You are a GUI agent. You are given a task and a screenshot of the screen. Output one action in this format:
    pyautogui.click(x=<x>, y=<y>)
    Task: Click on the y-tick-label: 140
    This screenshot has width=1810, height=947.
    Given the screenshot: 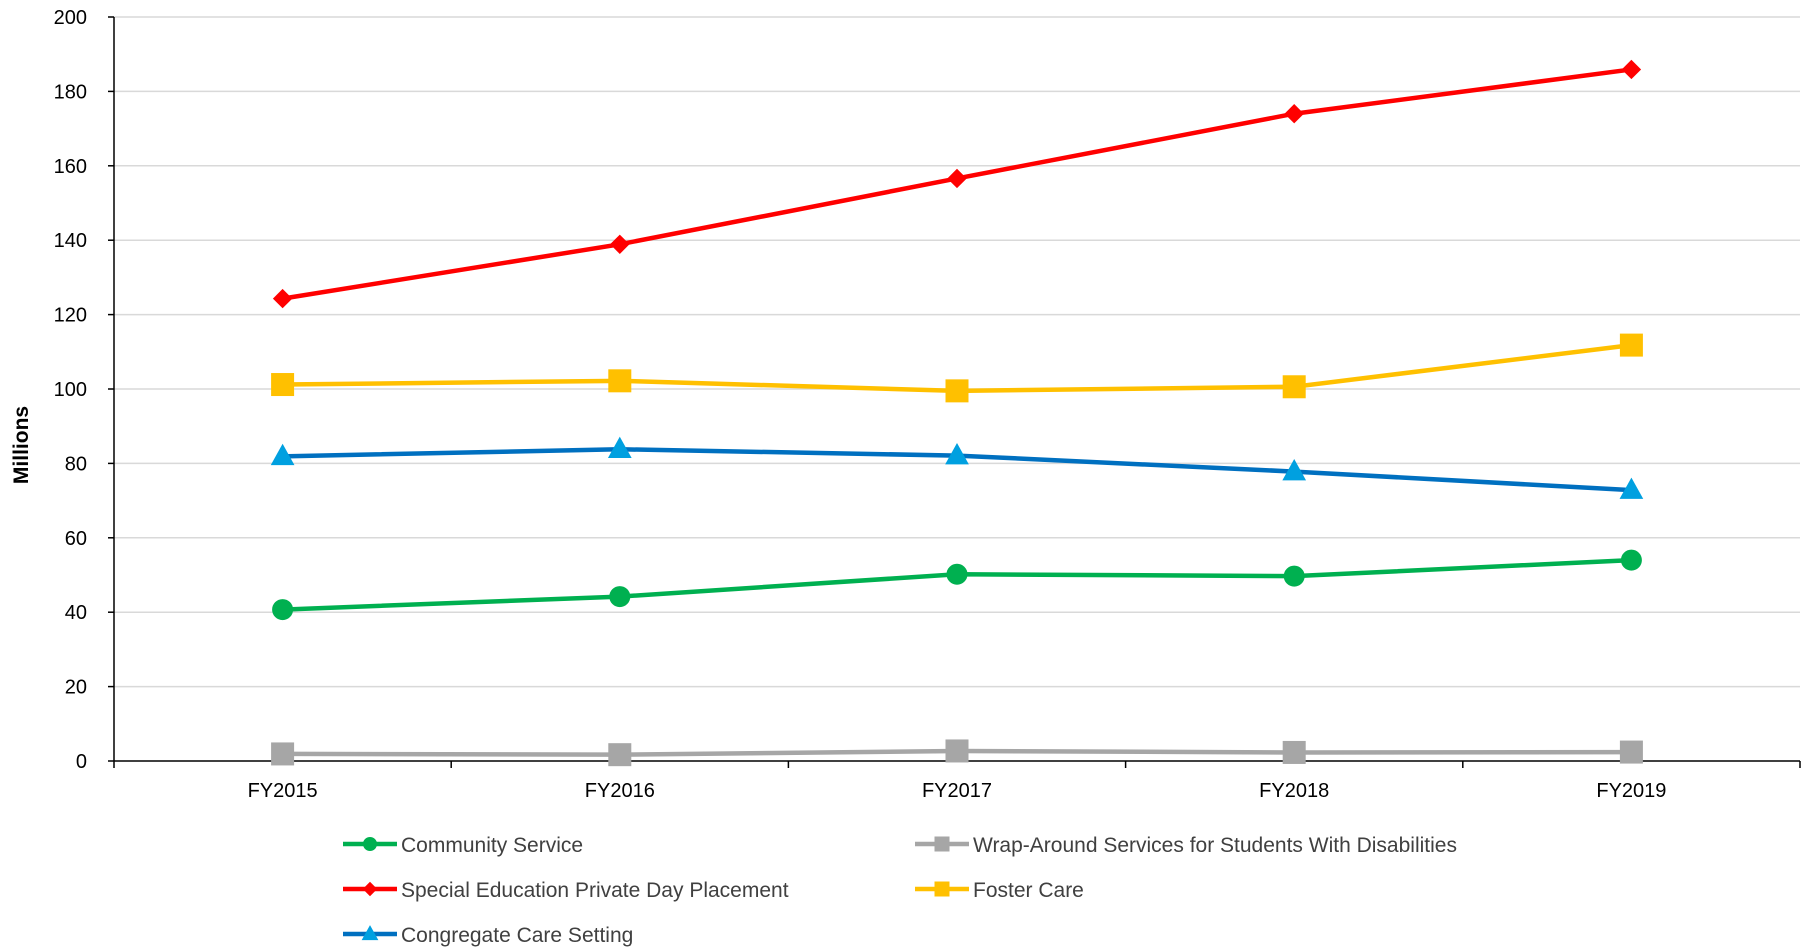 What is the action you would take?
    pyautogui.click(x=70, y=241)
    